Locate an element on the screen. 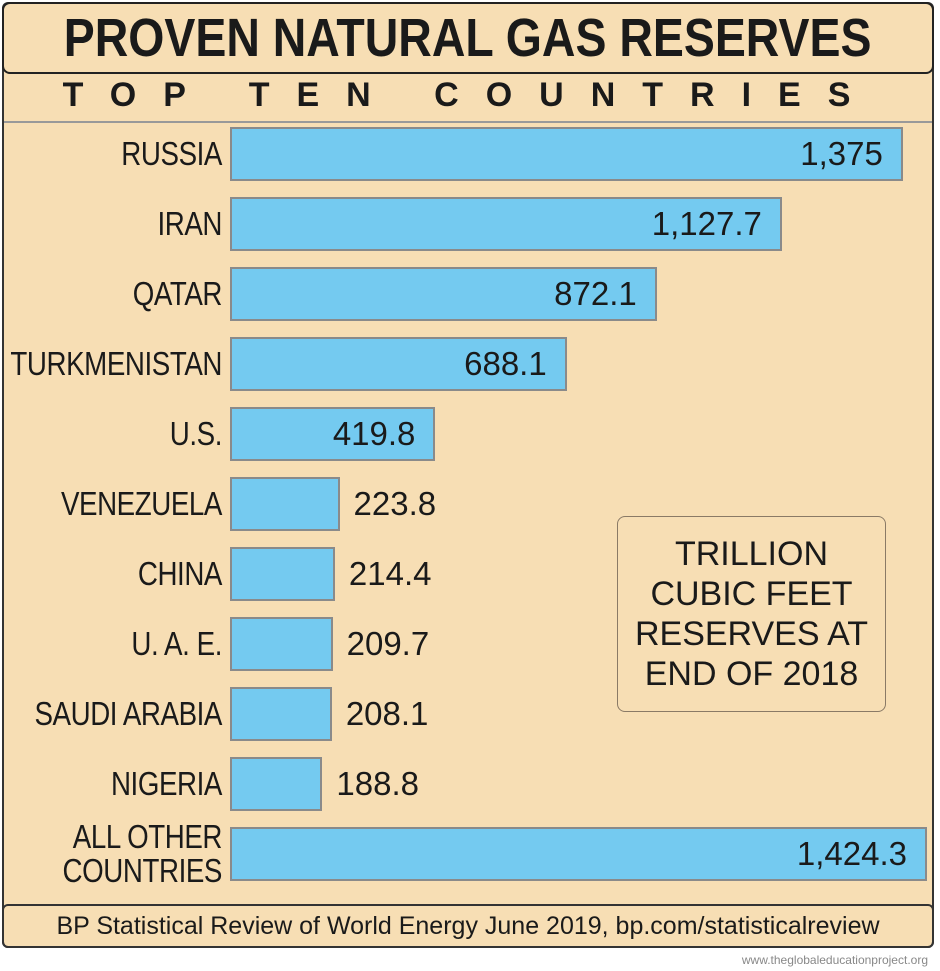 The height and width of the screenshot is (971, 940). category-label: TURKMENISTAN is located at coordinates (116, 363).